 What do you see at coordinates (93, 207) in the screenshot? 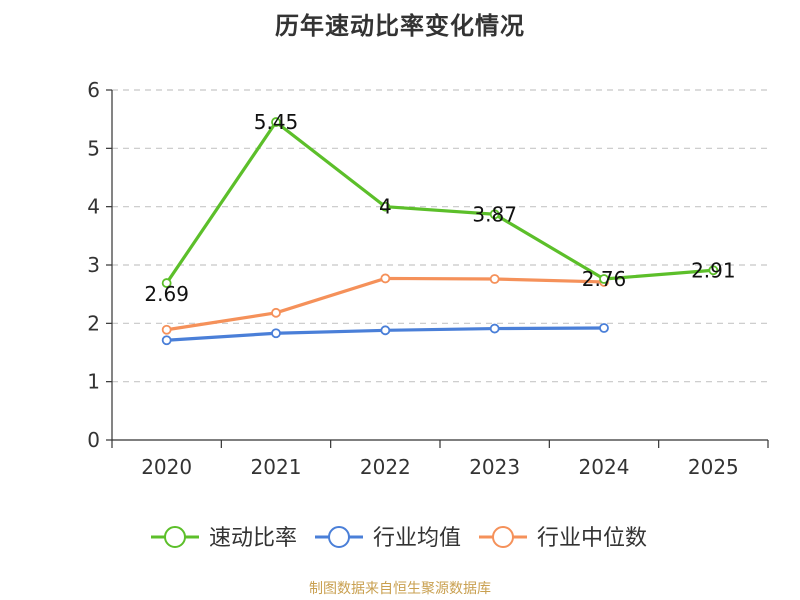
I see `y-tick-label: 4` at bounding box center [93, 207].